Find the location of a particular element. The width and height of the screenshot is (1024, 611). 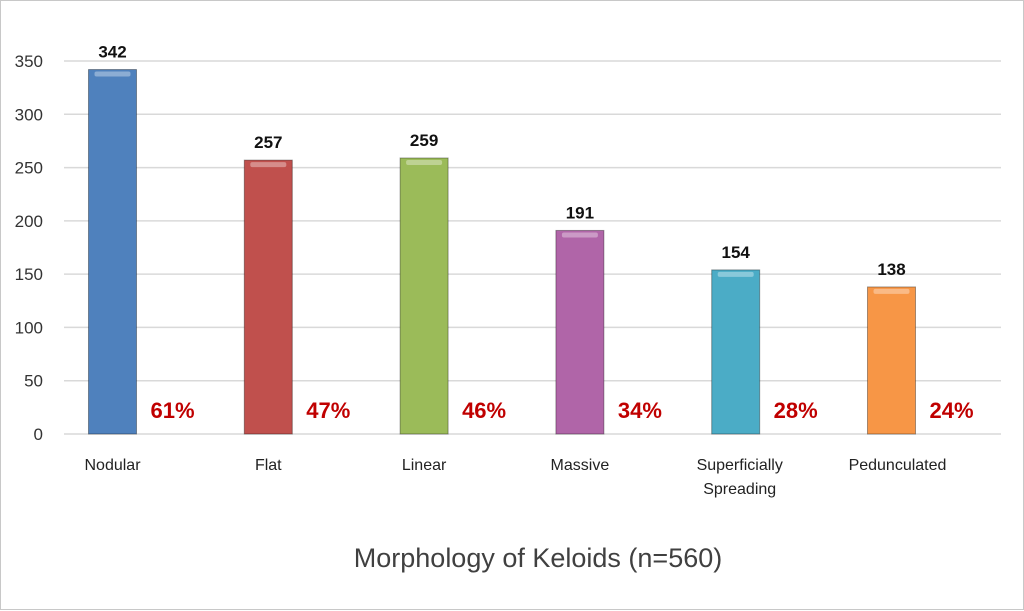

value-label: 191 is located at coordinates (580, 212).